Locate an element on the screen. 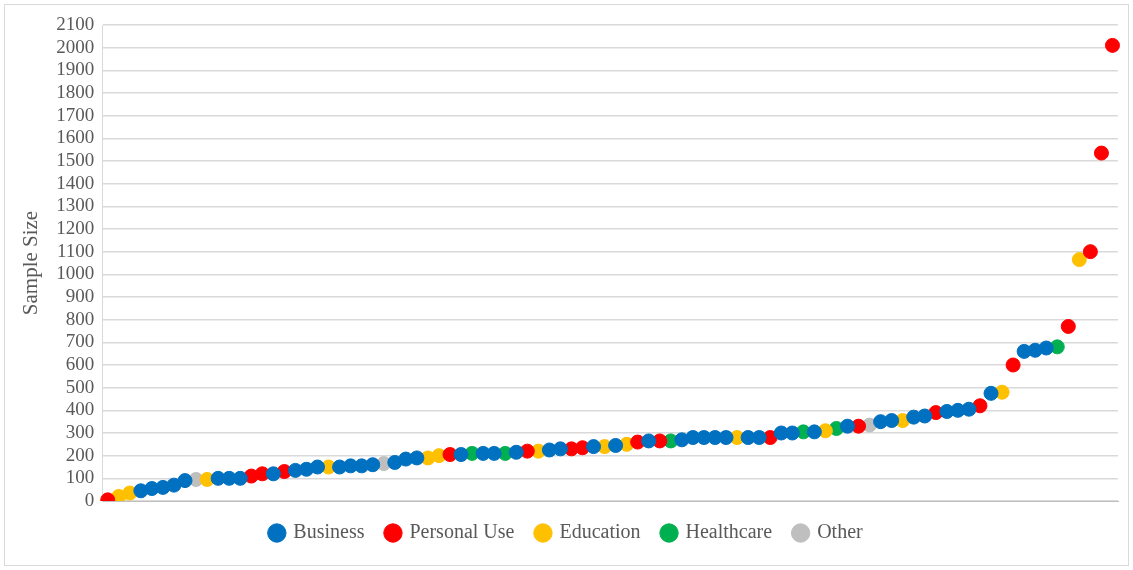 This screenshot has height=570, width=1133. y-tick-label: 300 is located at coordinates (80, 431).